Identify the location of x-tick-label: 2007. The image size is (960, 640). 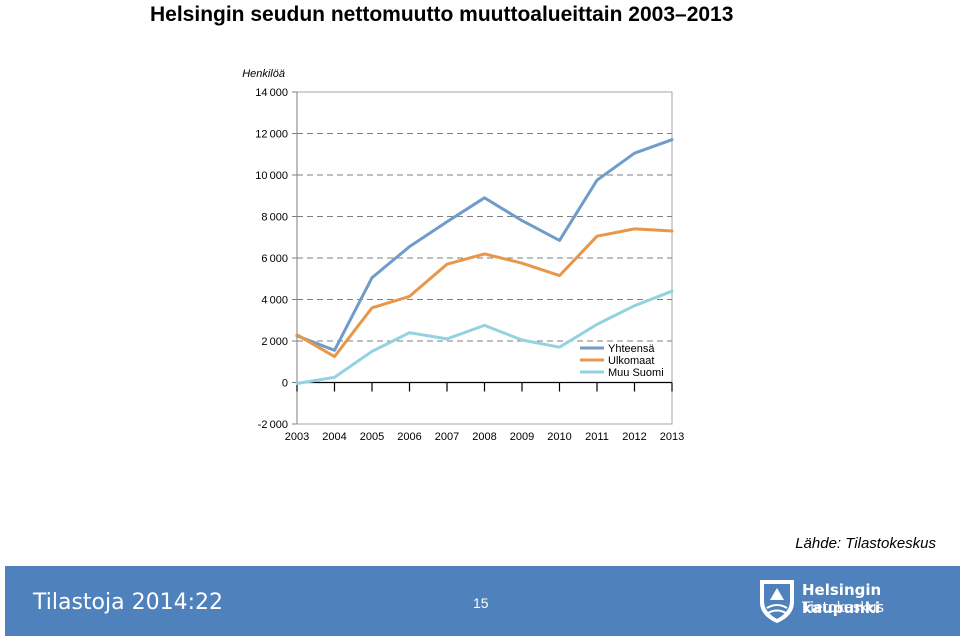
(447, 437).